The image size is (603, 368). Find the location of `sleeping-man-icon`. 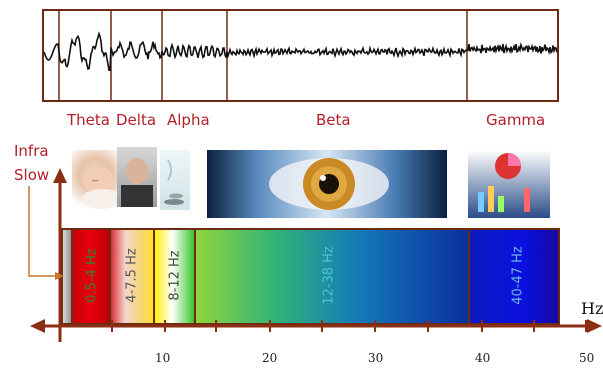

sleeping-man-icon is located at coordinates (137, 177).